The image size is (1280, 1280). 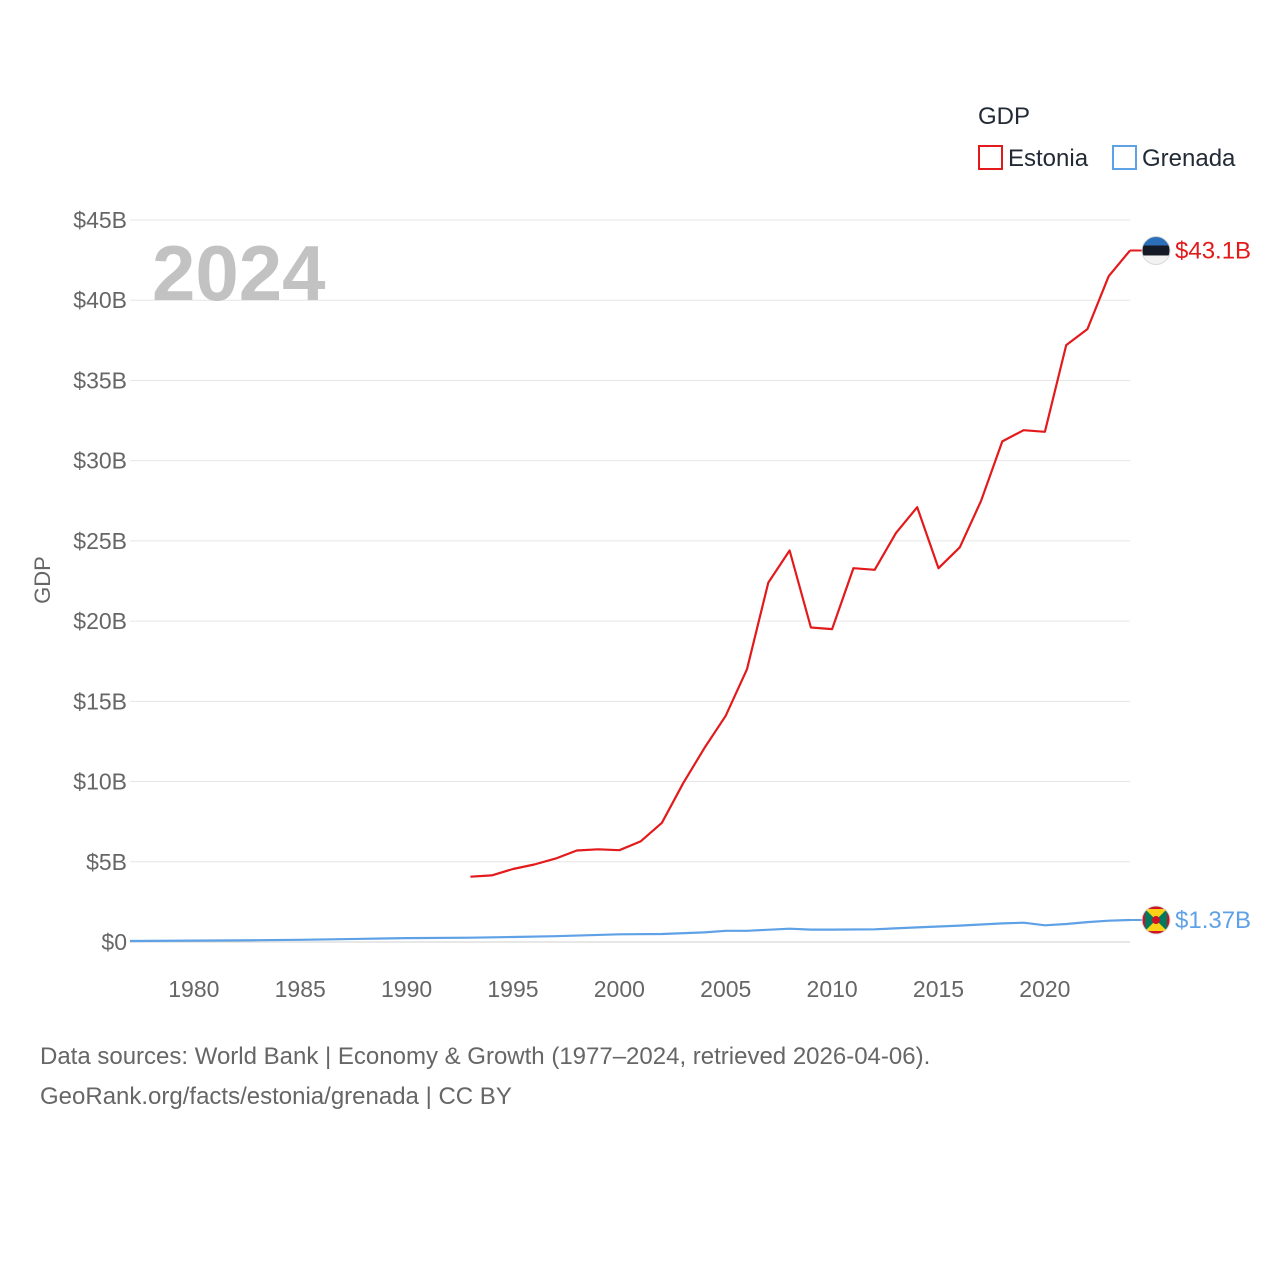 What do you see at coordinates (100, 541) in the screenshot?
I see `y-tick-label: $25B` at bounding box center [100, 541].